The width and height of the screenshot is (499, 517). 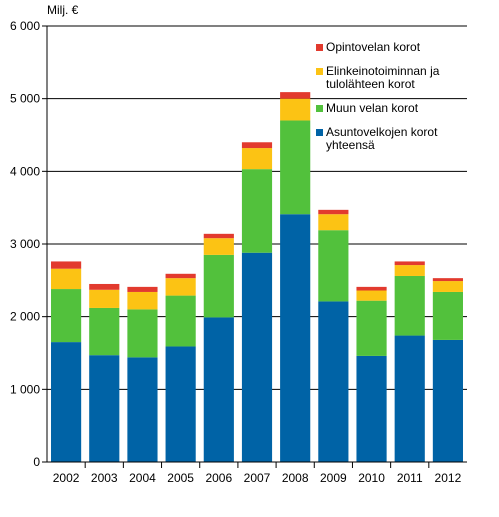 I want to click on legend-label: yhteensä, so click(x=350, y=145).